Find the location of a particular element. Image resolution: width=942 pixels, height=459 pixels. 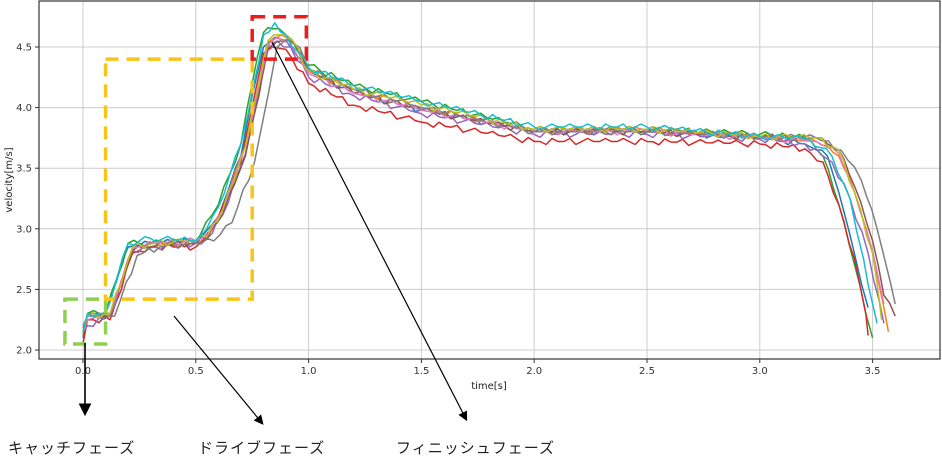

x-tick-label: 0.5 is located at coordinates (196, 371).